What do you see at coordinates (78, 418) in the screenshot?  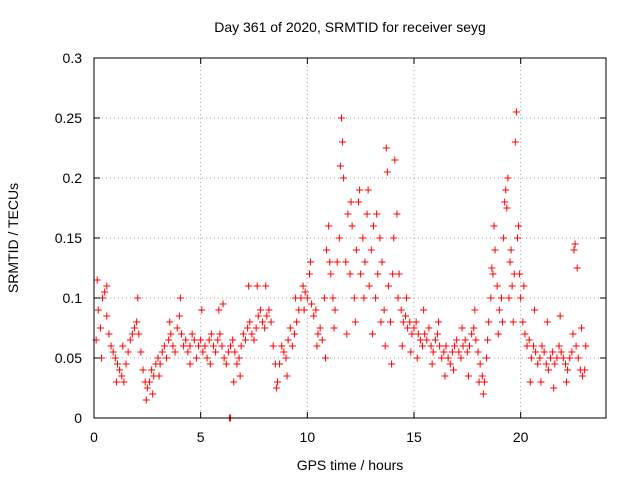 I see `y-tick-label: 0` at bounding box center [78, 418].